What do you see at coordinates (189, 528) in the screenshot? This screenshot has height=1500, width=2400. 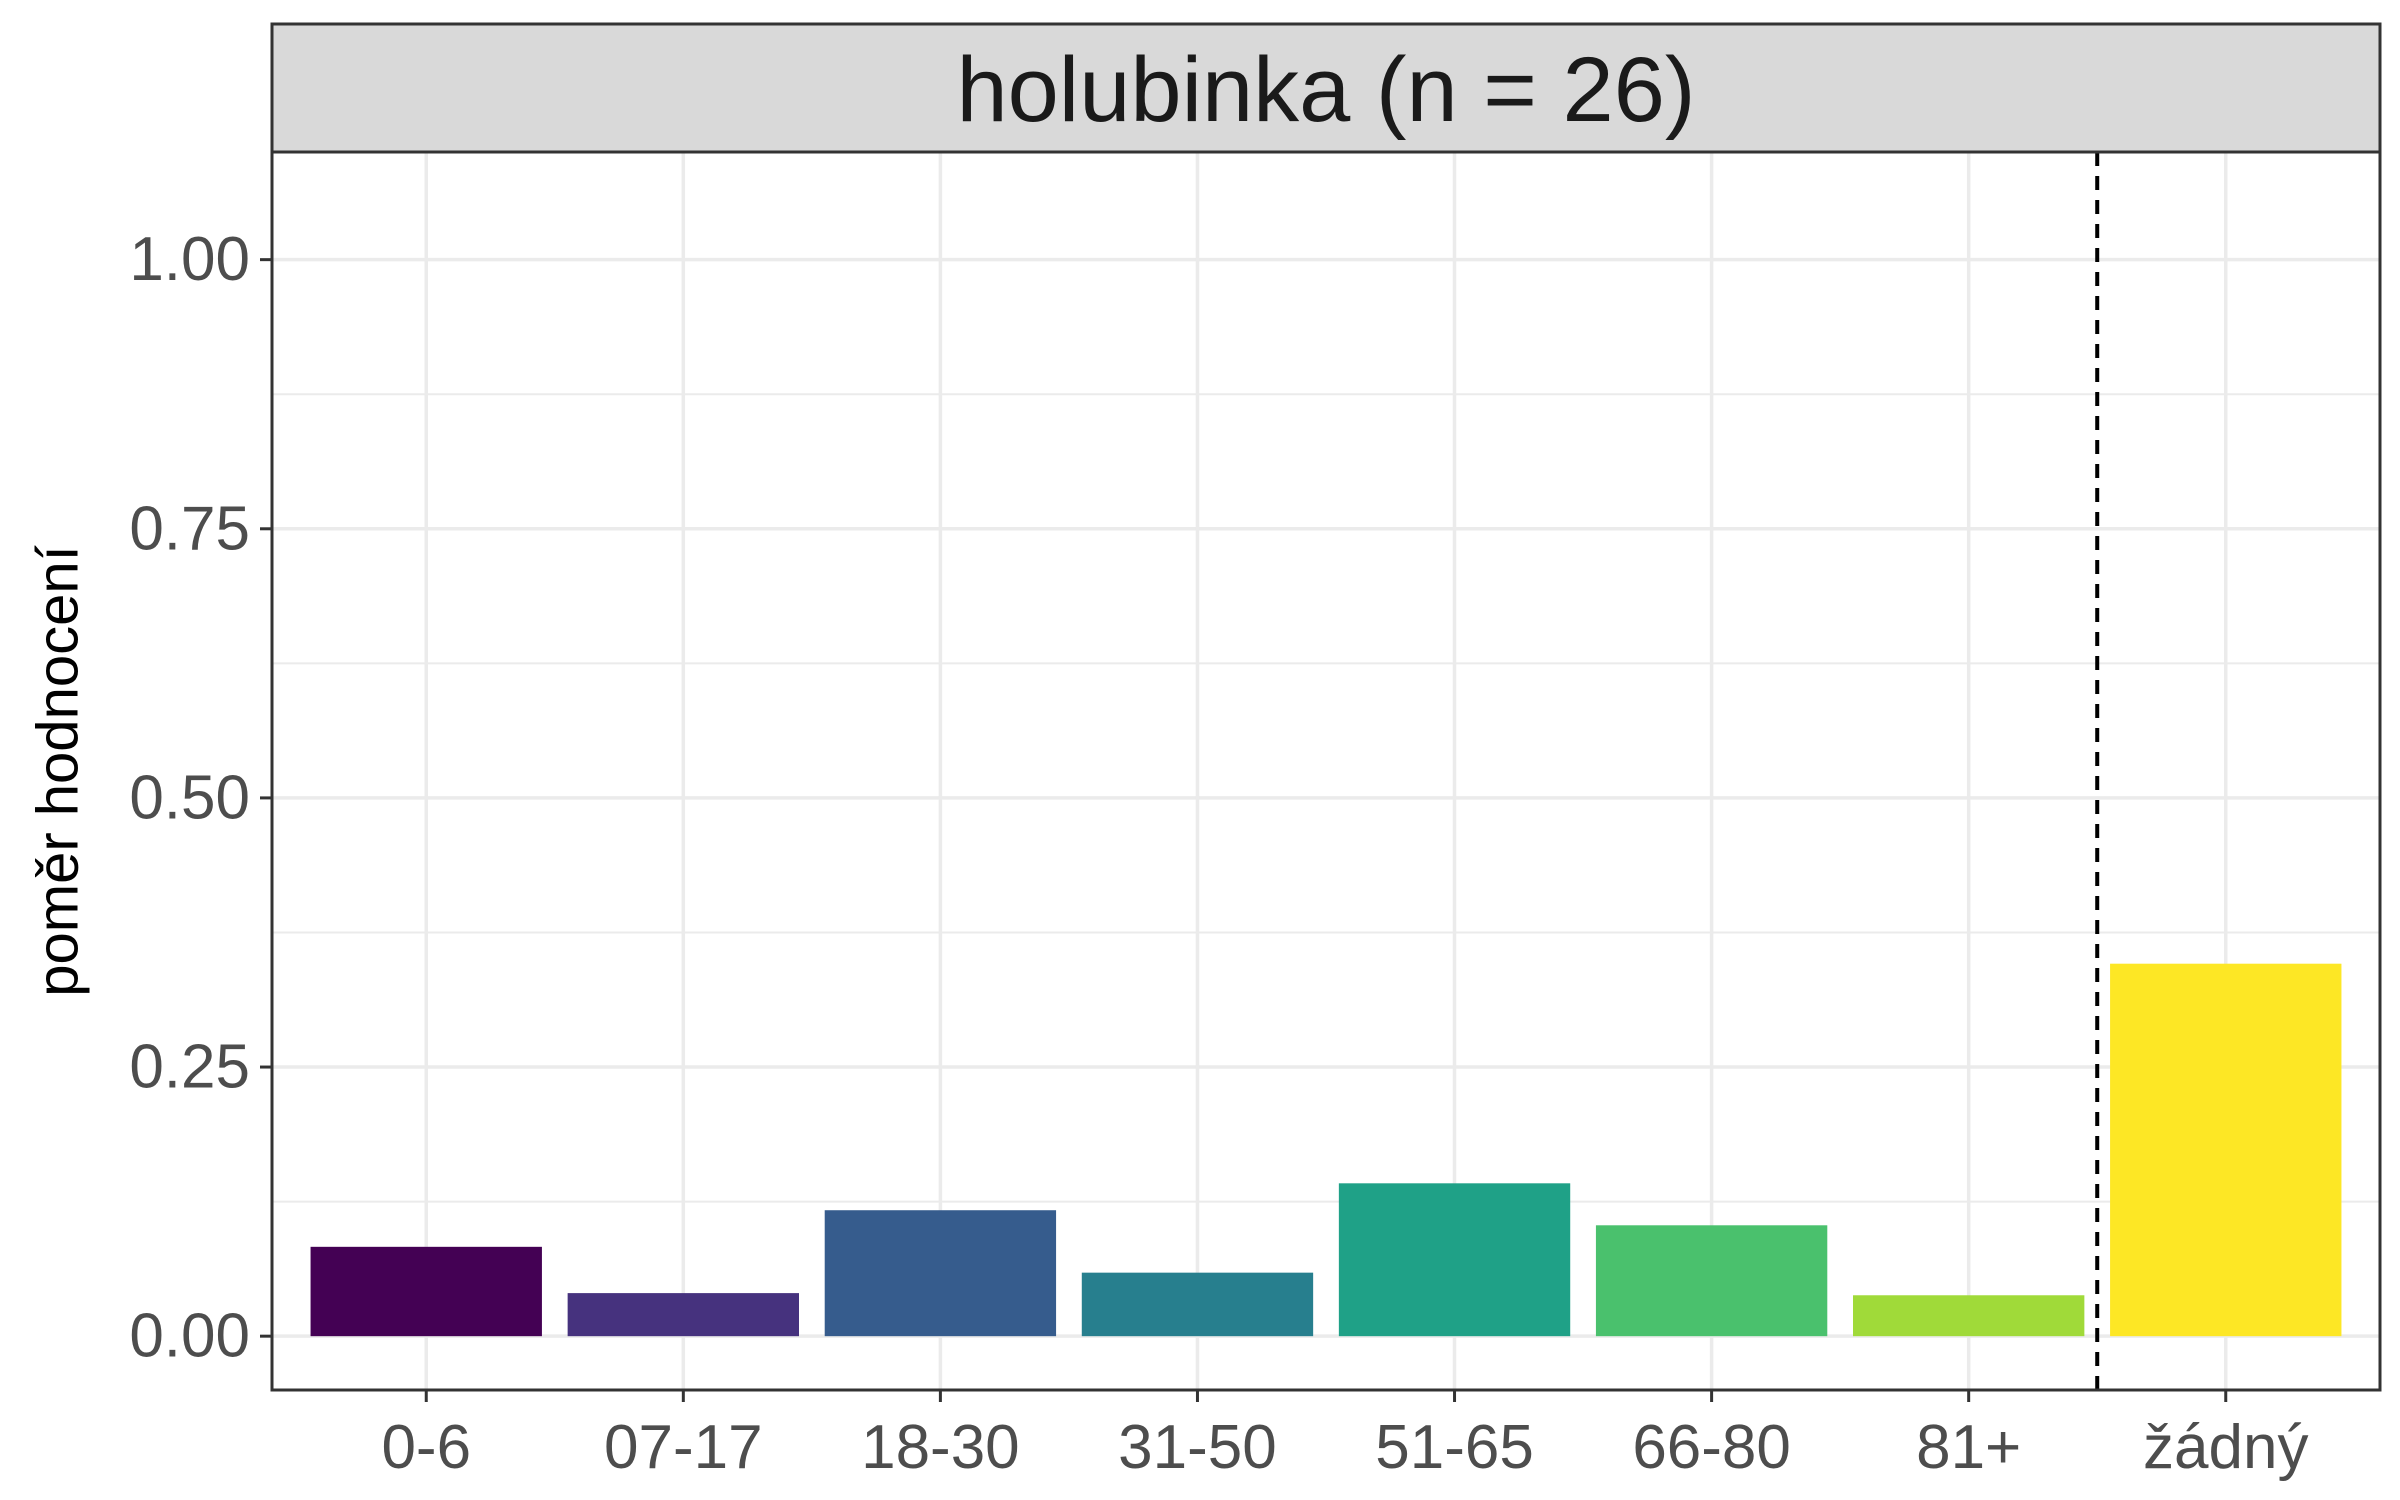 I see `y-tick-label: 0.75` at bounding box center [189, 528].